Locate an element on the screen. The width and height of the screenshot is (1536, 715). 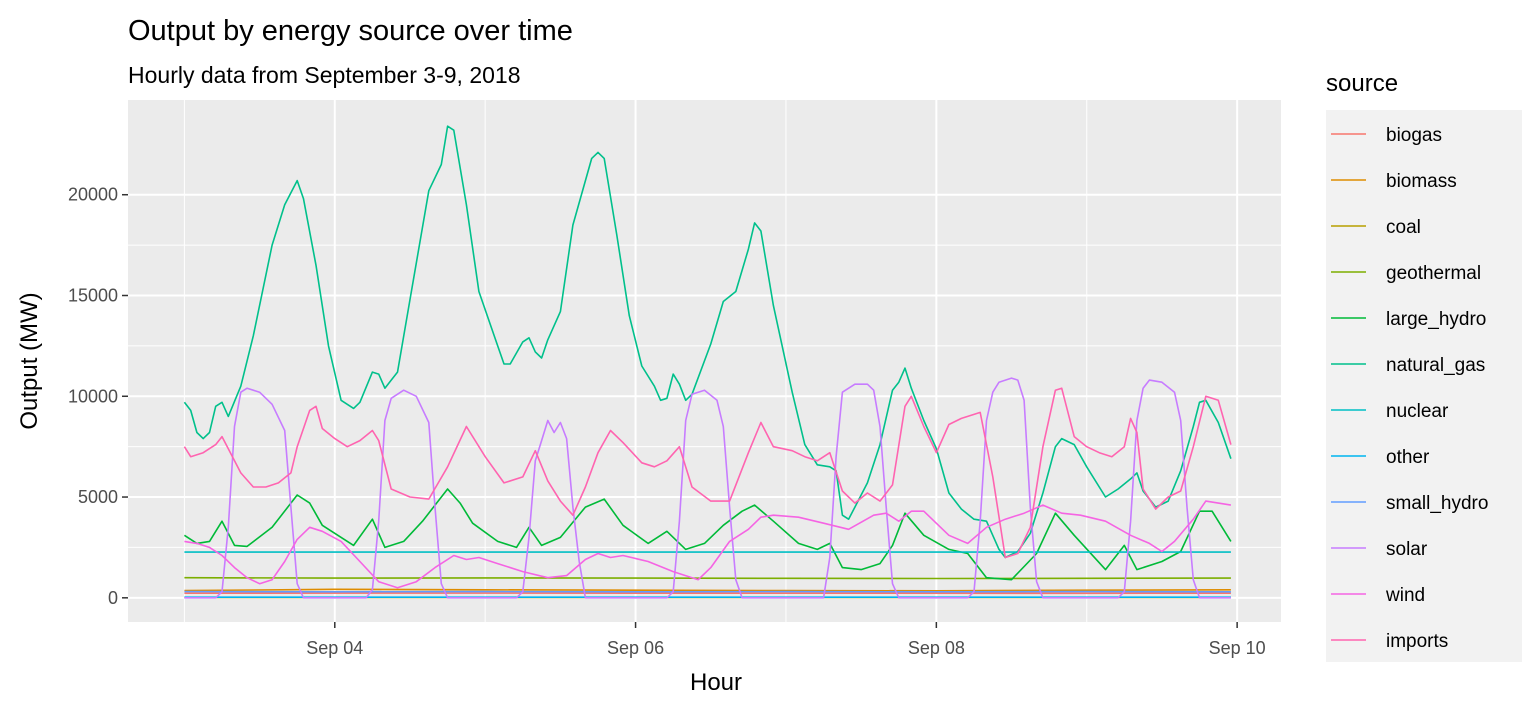
chart-title: Output by energy source over time is located at coordinates (350, 31).